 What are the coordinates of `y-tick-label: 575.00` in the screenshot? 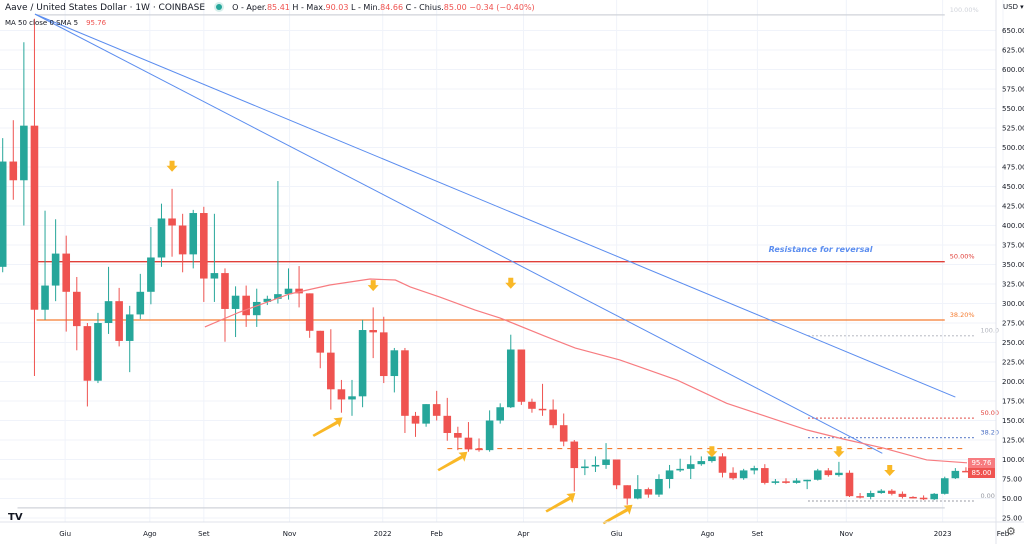 It's located at (1013, 90).